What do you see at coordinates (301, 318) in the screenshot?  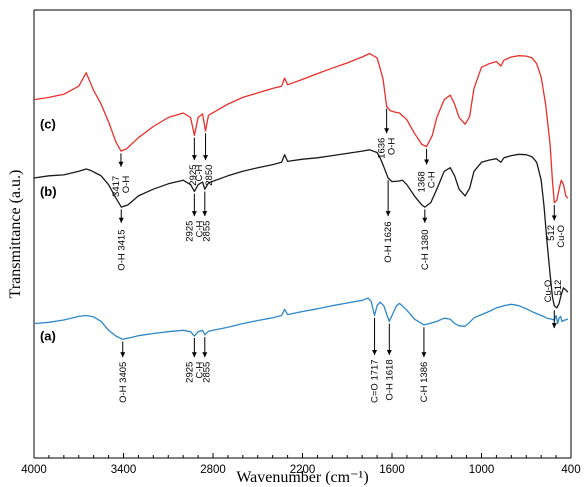 I see `series-line-a` at bounding box center [301, 318].